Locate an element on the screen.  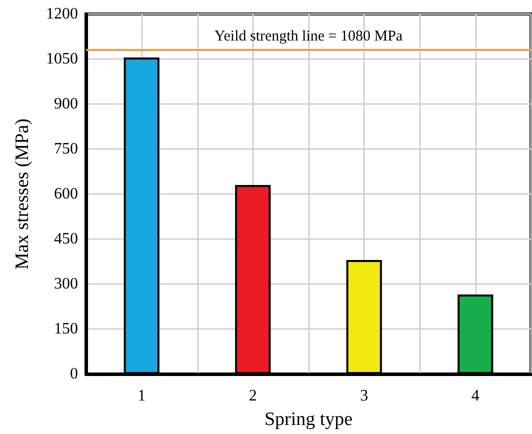
y-tick-label: 0 is located at coordinates (74, 374).